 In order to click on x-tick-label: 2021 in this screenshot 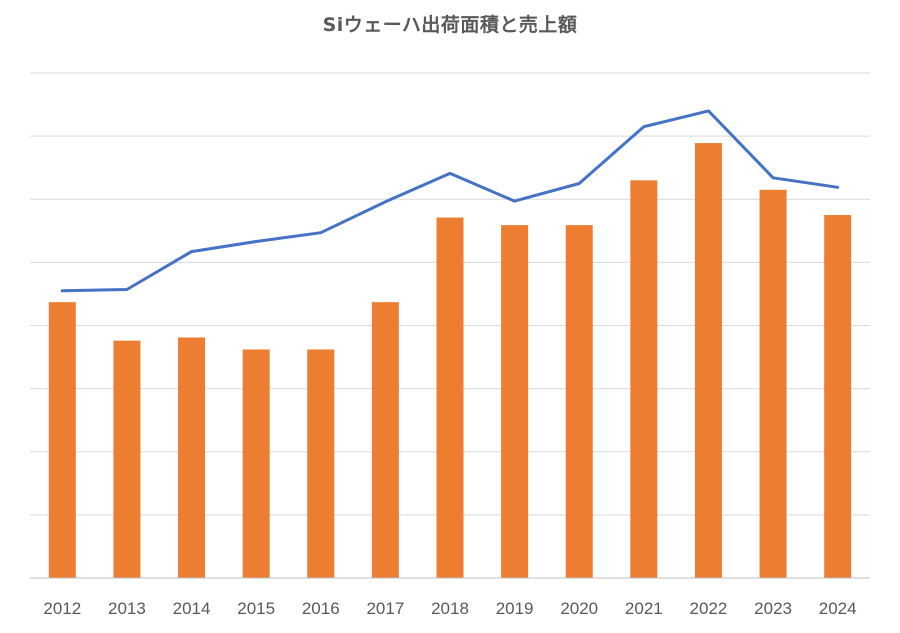, I will do `click(644, 608)`.